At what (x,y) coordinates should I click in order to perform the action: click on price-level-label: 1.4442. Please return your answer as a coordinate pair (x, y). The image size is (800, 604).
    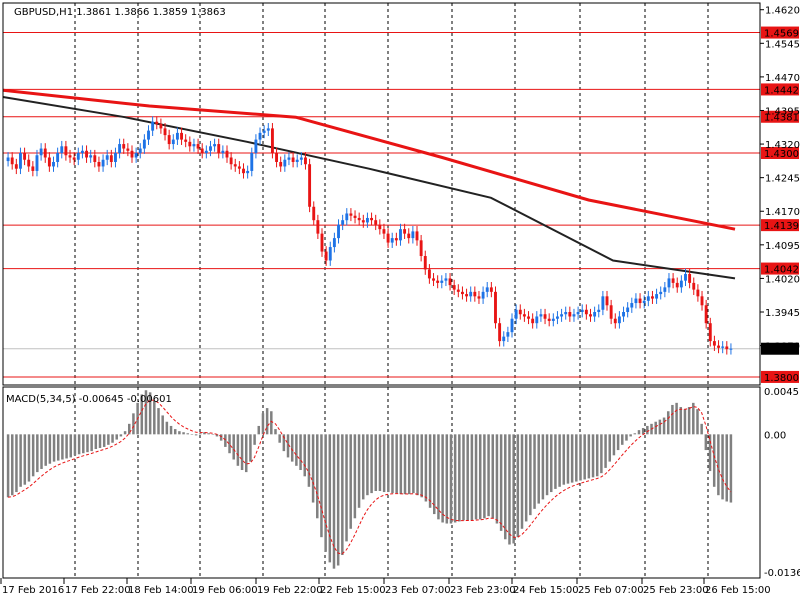
    Looking at the image, I should click on (781, 90).